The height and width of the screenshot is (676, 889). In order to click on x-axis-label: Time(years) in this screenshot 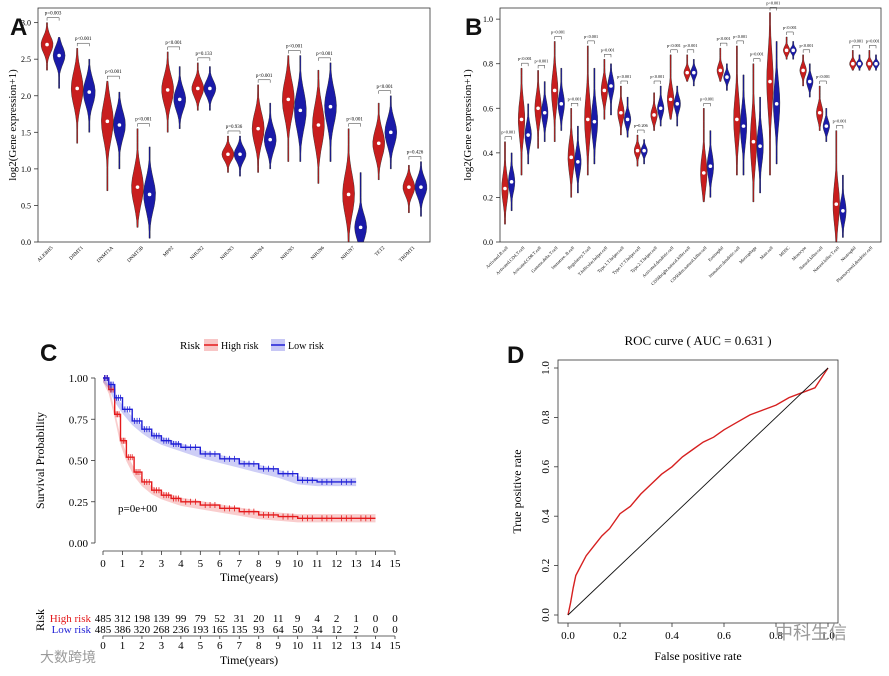, I will do `click(249, 577)`.